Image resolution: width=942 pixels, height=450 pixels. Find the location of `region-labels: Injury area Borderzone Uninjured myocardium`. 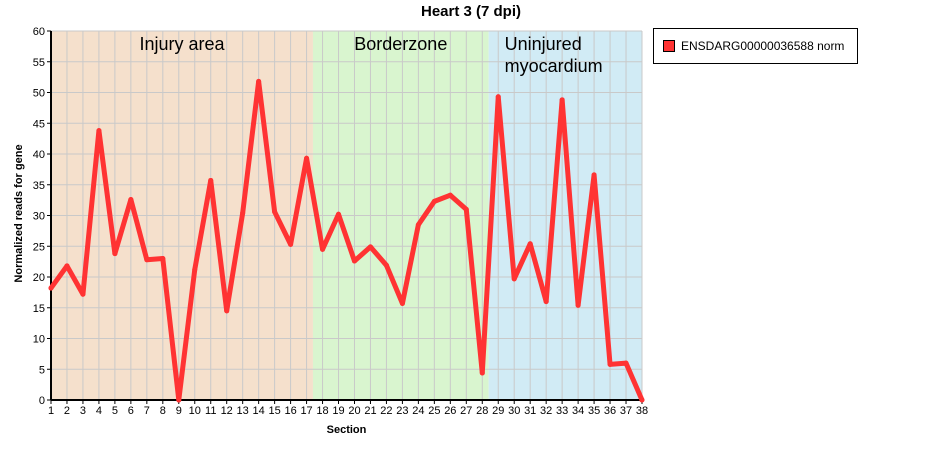

region-labels: Injury area Borderzone Uninjured myocardium is located at coordinates (370, 55).